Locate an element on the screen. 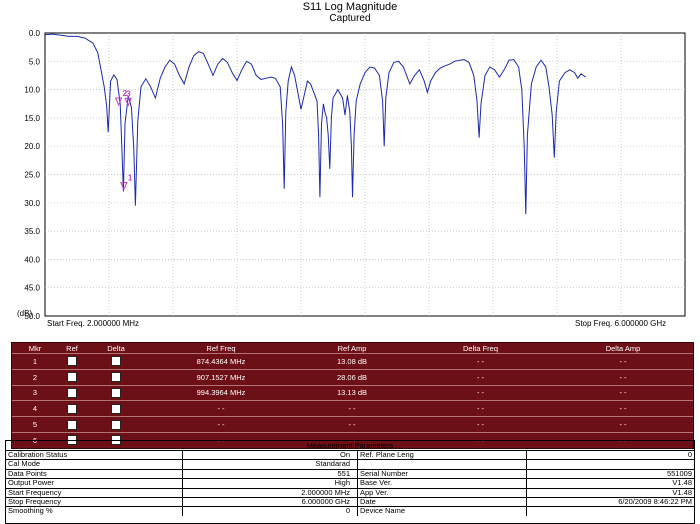 Image resolution: width=700 pixels, height=524 pixels. measurement-row: Calibration Status On Ref. Plane Leng 0 is located at coordinates (350, 456).